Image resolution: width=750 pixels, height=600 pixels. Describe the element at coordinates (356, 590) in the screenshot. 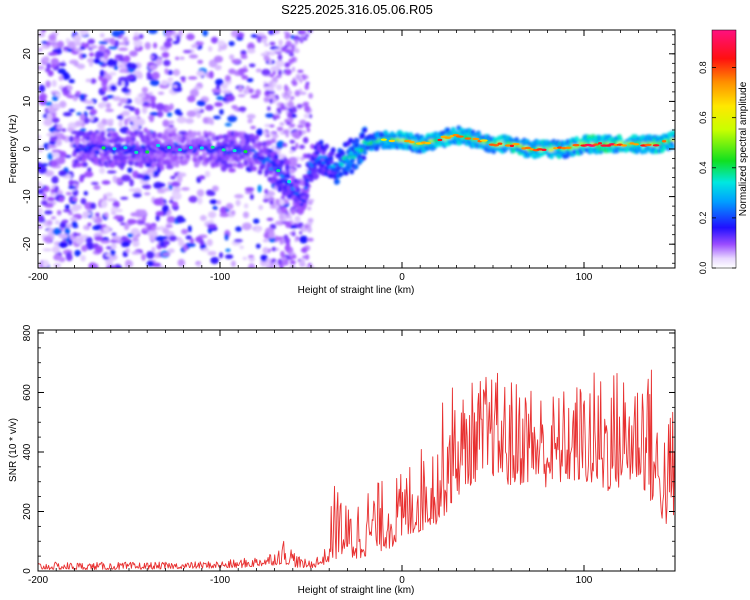

I see `snr-x-label: Height of straight line (km)` at that location.